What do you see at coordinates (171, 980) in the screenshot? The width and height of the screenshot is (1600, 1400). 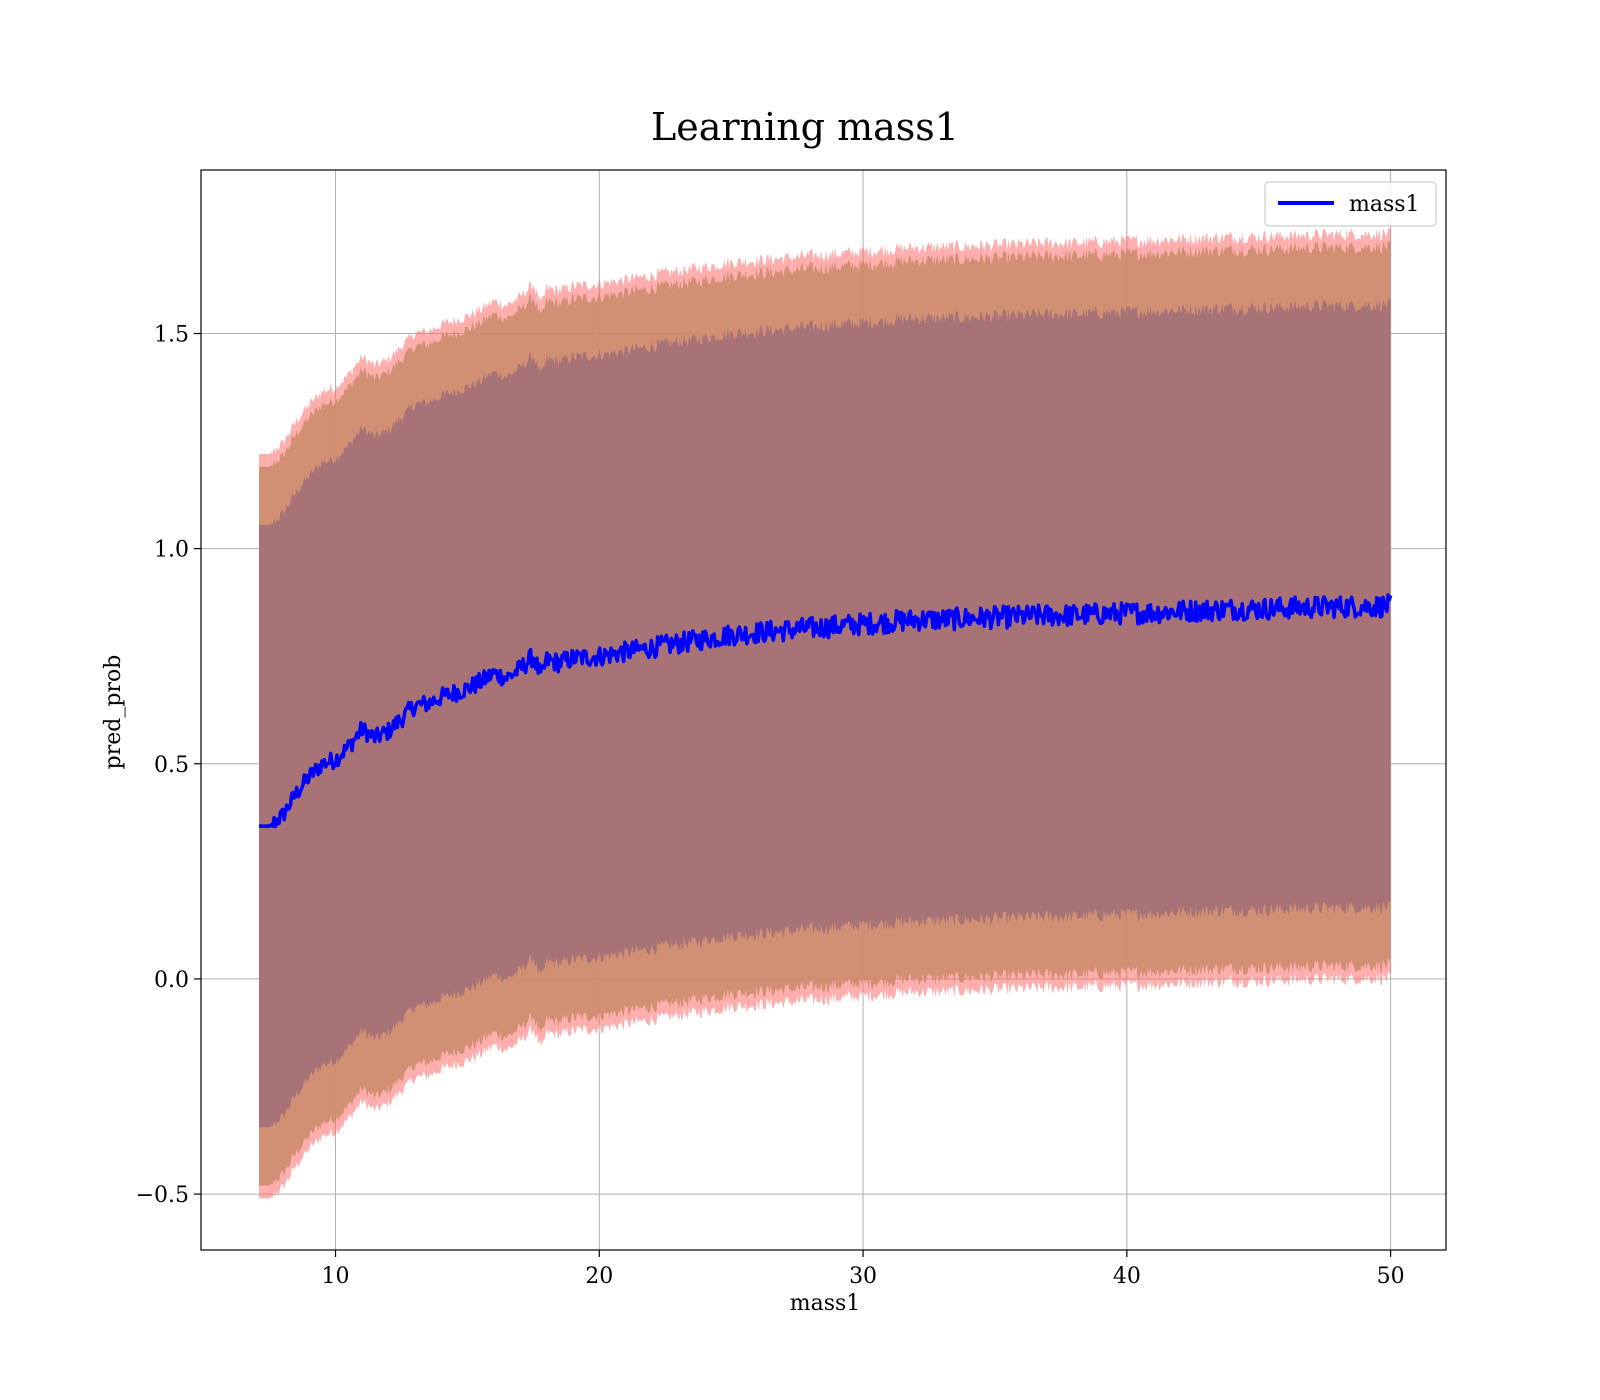 I see `y-tick-label: 0.0` at bounding box center [171, 980].